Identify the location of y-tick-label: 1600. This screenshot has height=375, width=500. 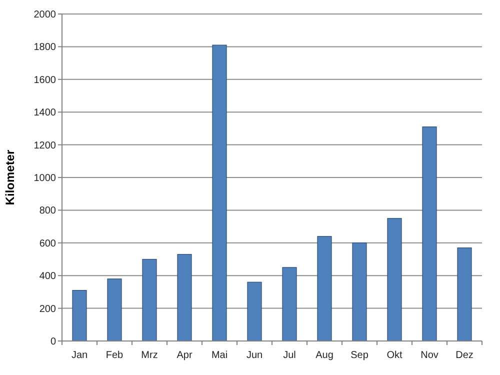
(45, 80).